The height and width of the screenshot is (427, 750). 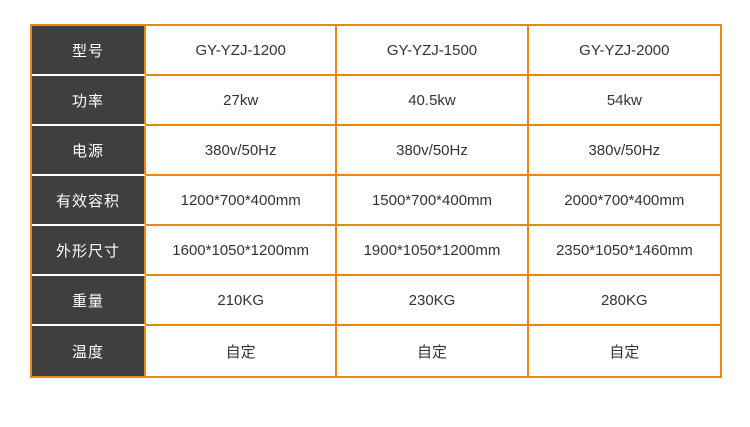 I want to click on spec-cell-power-3: 54kw, so click(x=624, y=101).